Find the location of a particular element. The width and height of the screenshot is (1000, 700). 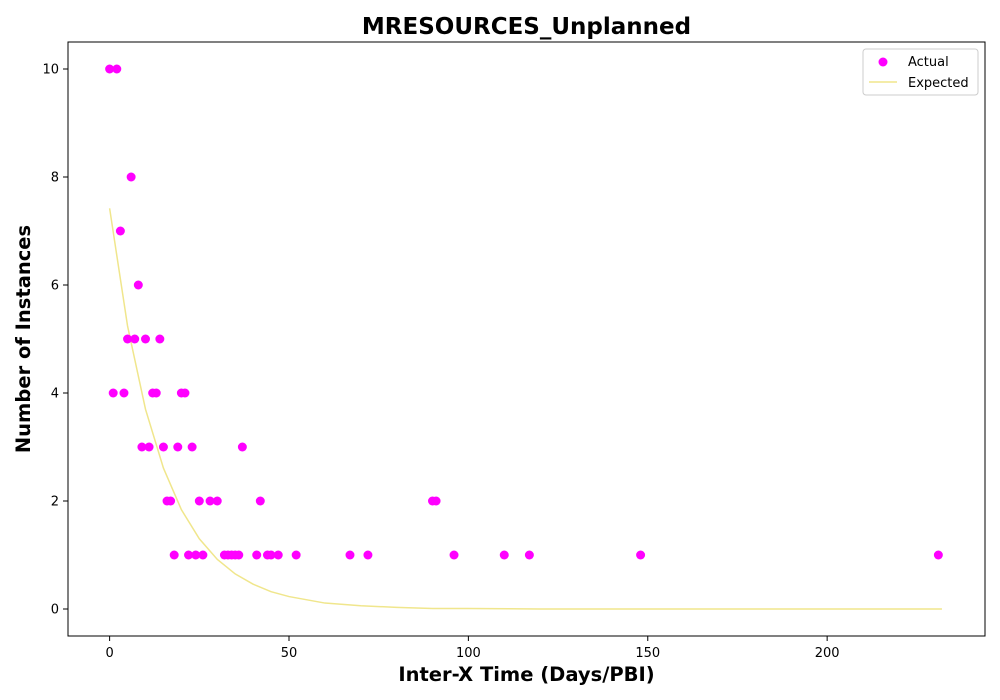

chart-title: MRESOURCES_Unplanned is located at coordinates (526, 27).